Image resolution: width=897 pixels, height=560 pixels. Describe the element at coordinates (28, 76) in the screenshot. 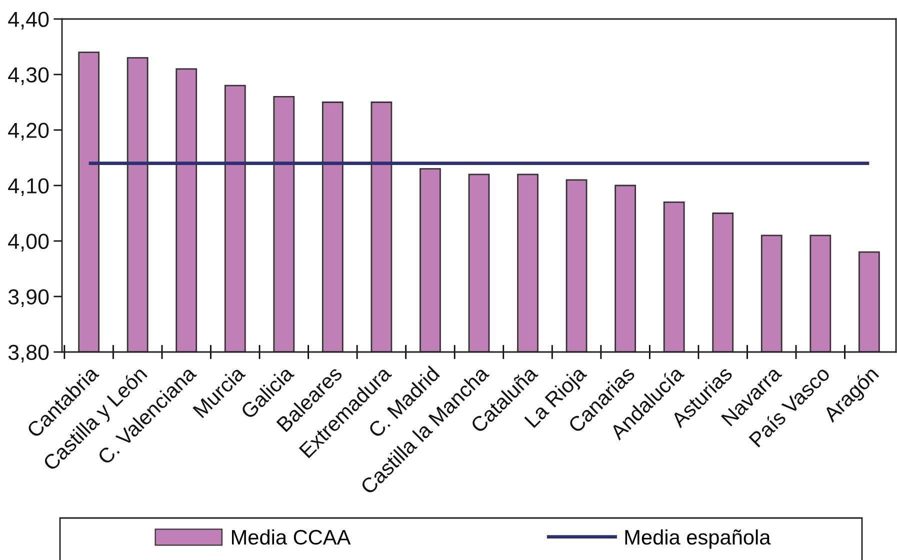

I see `y-tick-label: 4,30` at that location.